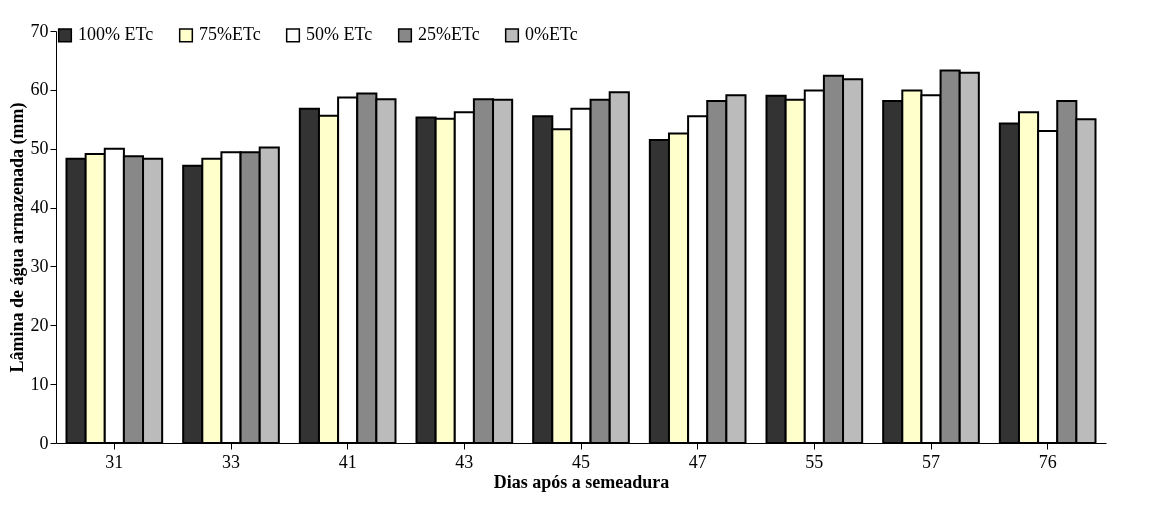 The height and width of the screenshot is (507, 1169). Describe the element at coordinates (581, 461) in the screenshot. I see `x-tick-label: 45` at that location.